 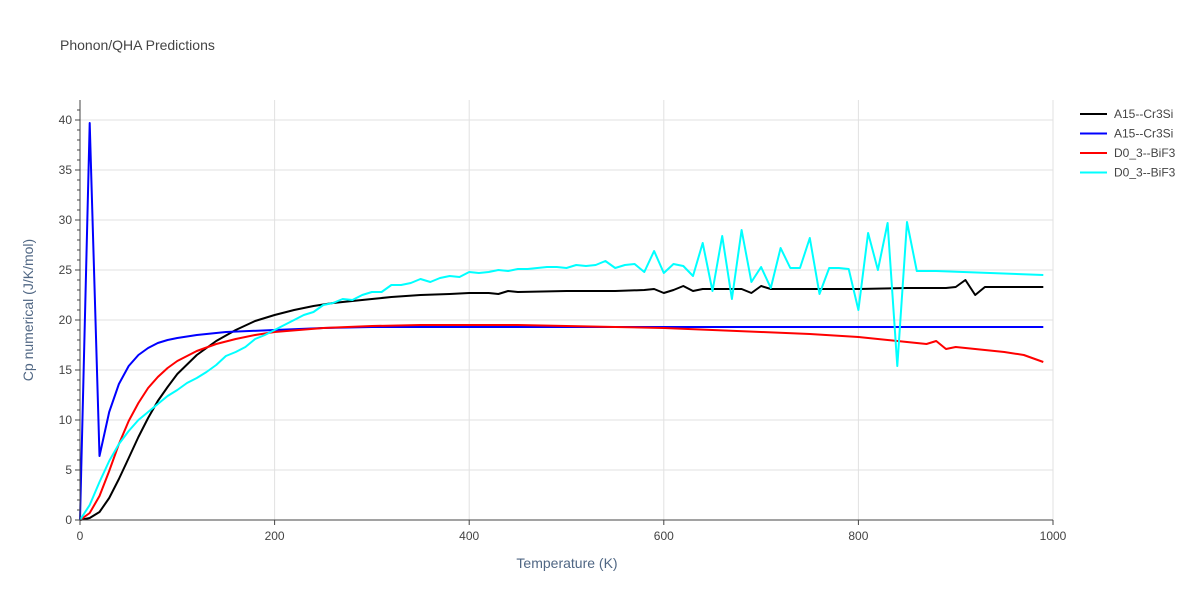 What do you see at coordinates (275, 536) in the screenshot?
I see `x-tick-label: 200` at bounding box center [275, 536].